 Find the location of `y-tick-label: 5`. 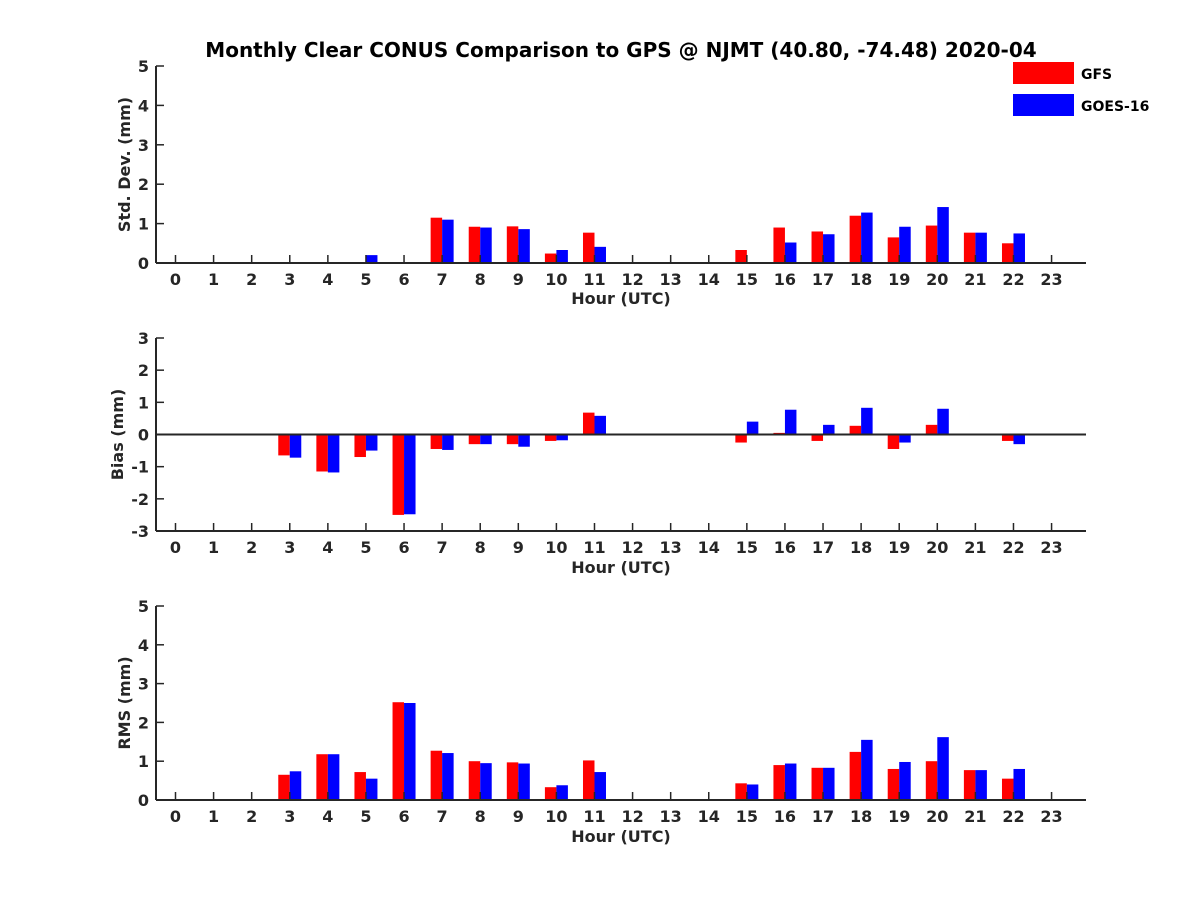

y-tick-label: 5 is located at coordinates (143, 66).